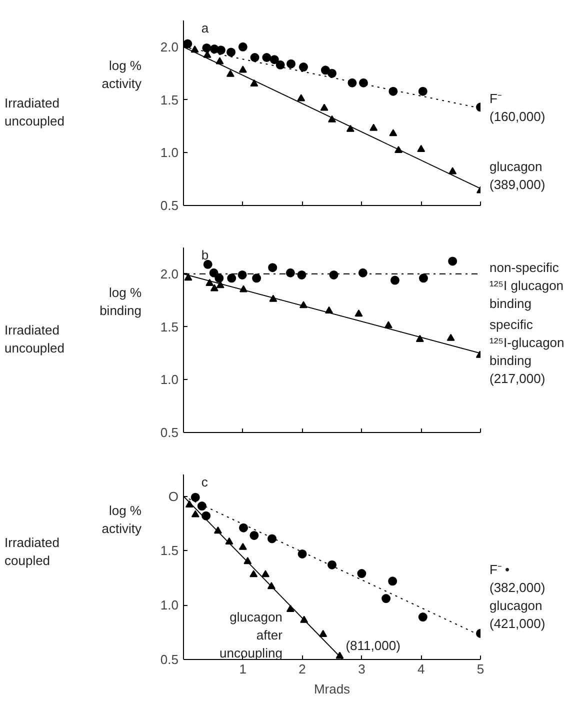  What do you see at coordinates (204, 482) in the screenshot?
I see `chart-title: c` at bounding box center [204, 482].